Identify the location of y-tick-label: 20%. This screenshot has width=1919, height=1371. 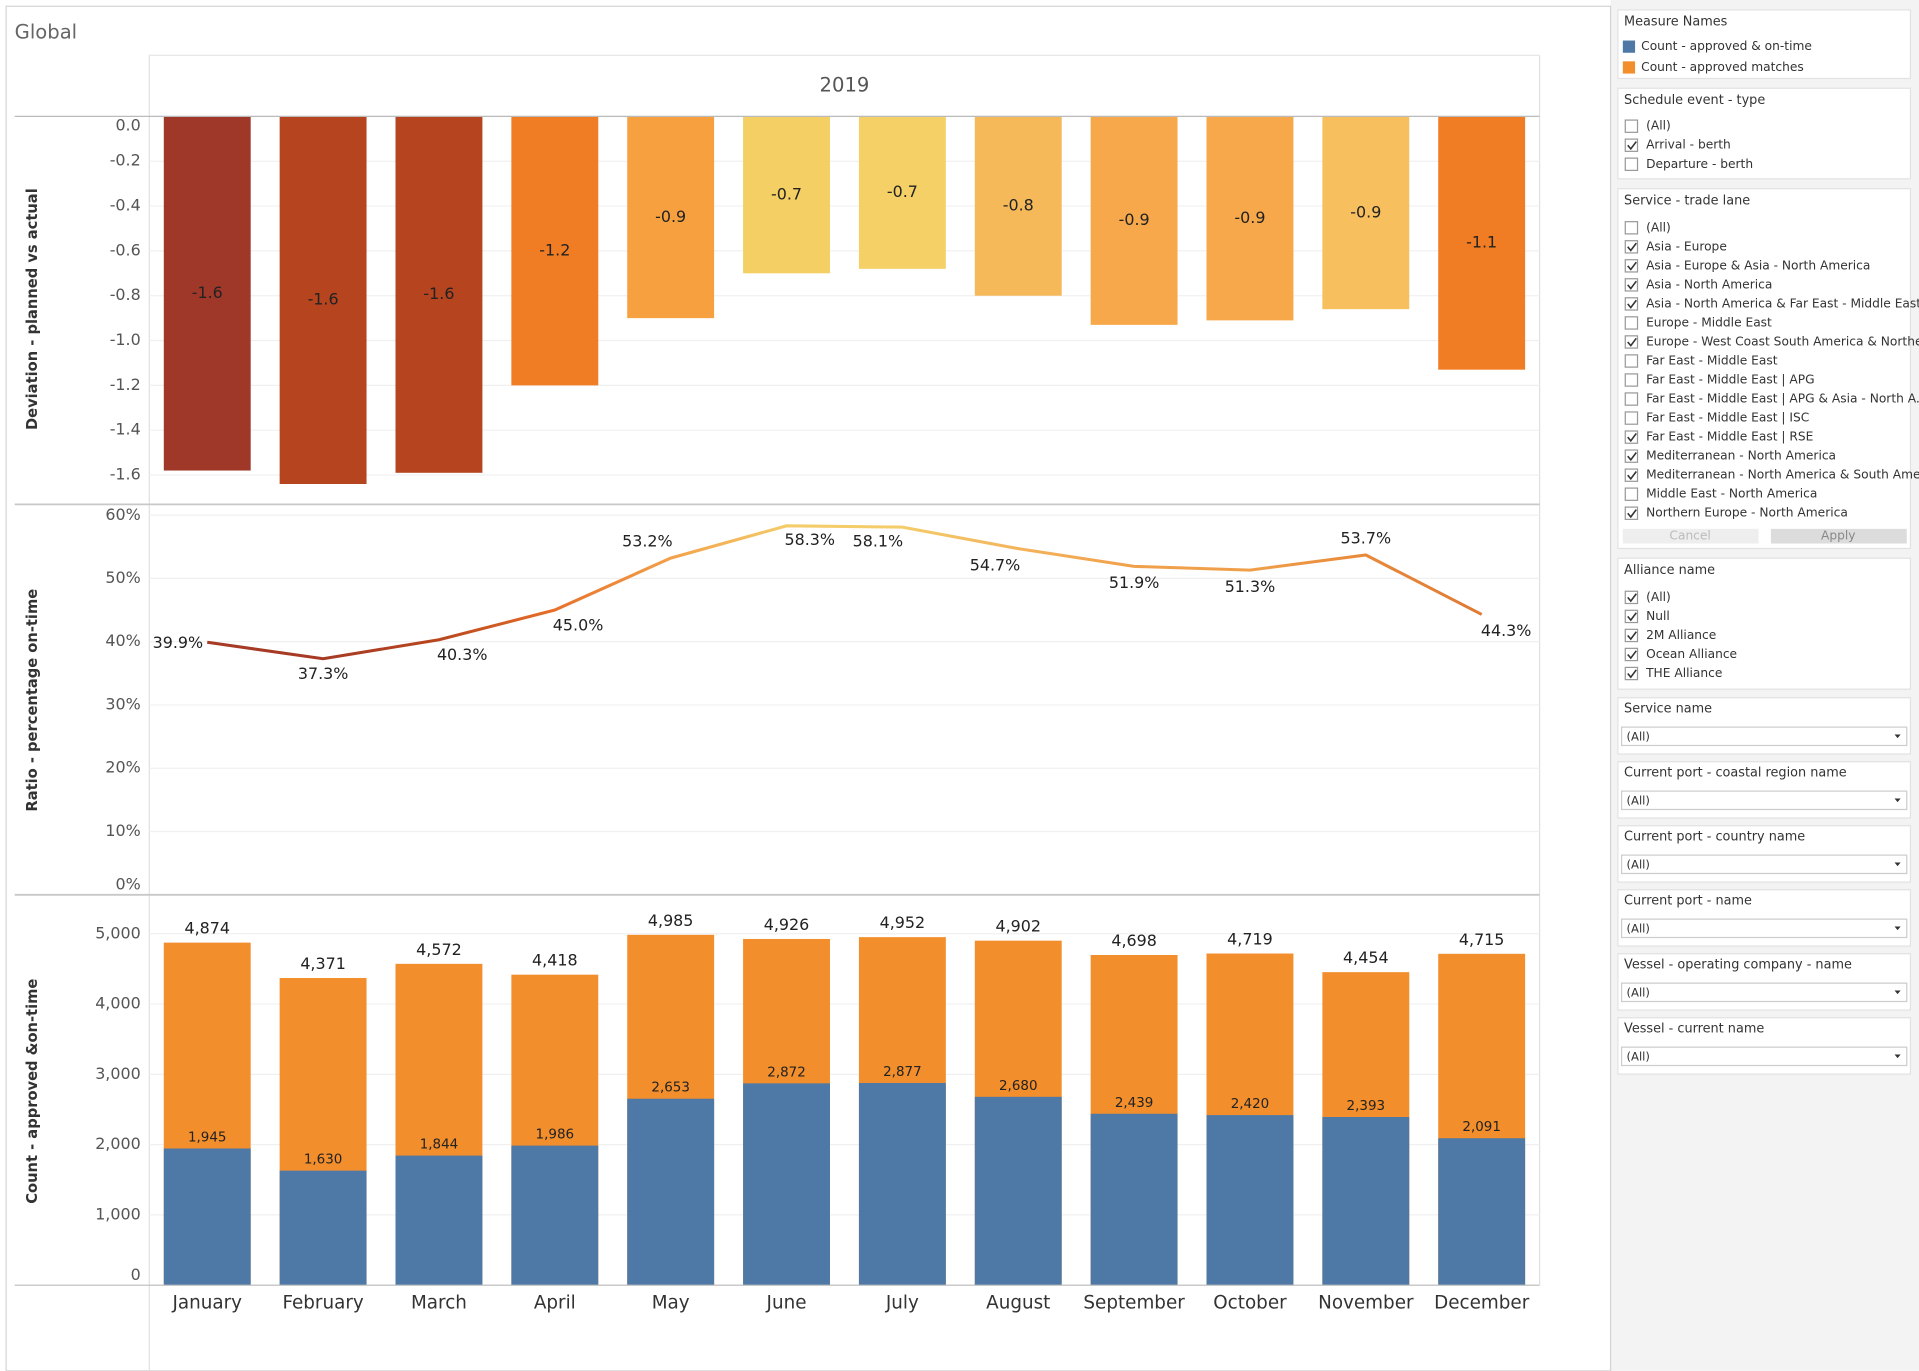
(122, 767).